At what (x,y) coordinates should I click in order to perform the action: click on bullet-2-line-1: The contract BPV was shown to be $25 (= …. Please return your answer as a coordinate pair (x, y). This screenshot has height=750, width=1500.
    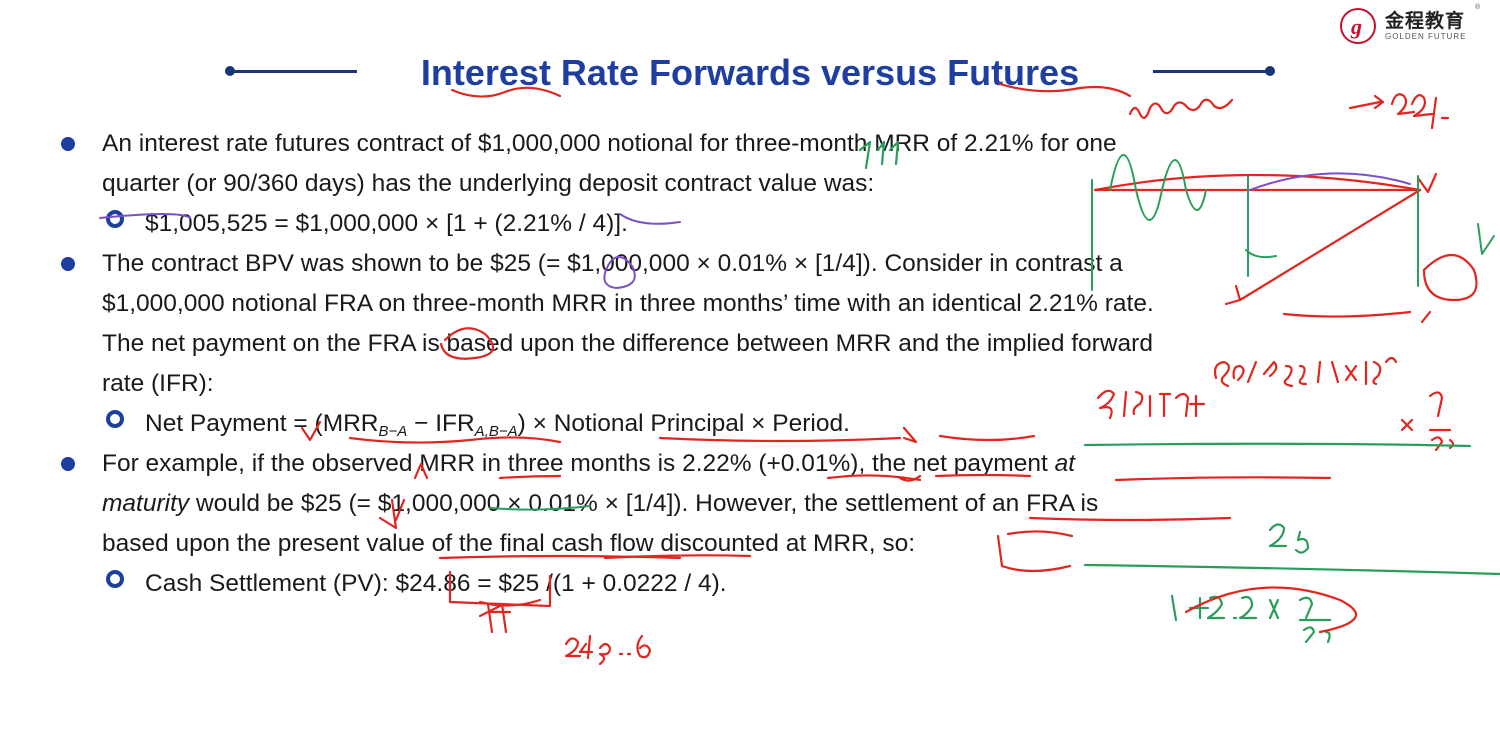
    Looking at the image, I should click on (612, 263).